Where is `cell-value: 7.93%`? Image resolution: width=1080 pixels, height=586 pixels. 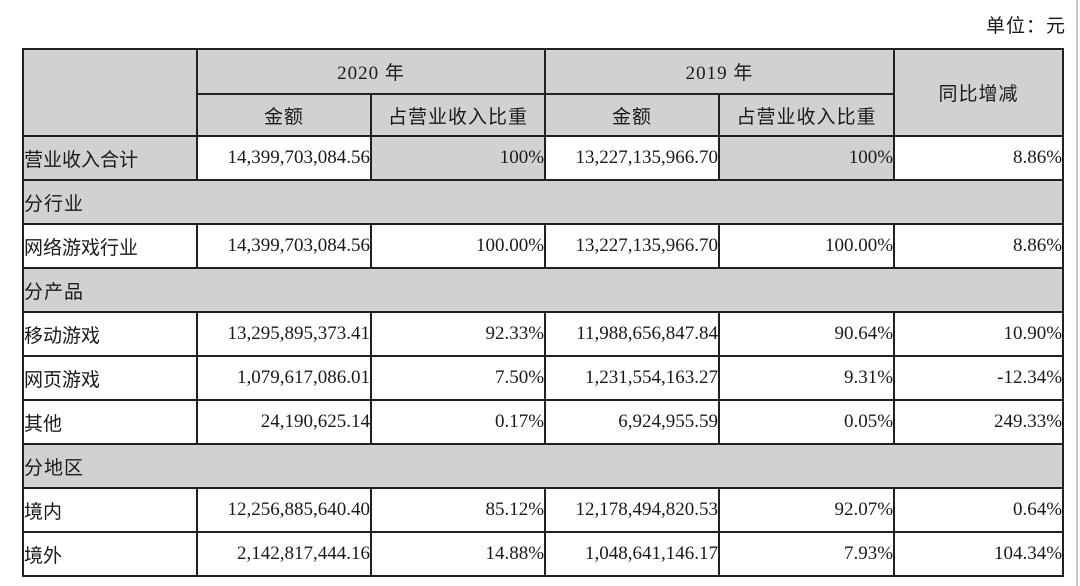 cell-value: 7.93% is located at coordinates (807, 554).